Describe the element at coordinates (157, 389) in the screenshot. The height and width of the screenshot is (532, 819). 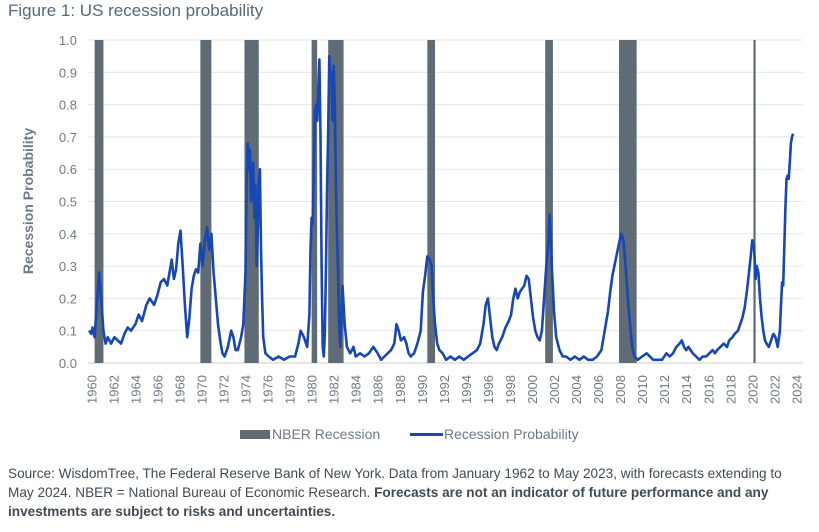
I see `x-tick-label: 1966` at that location.